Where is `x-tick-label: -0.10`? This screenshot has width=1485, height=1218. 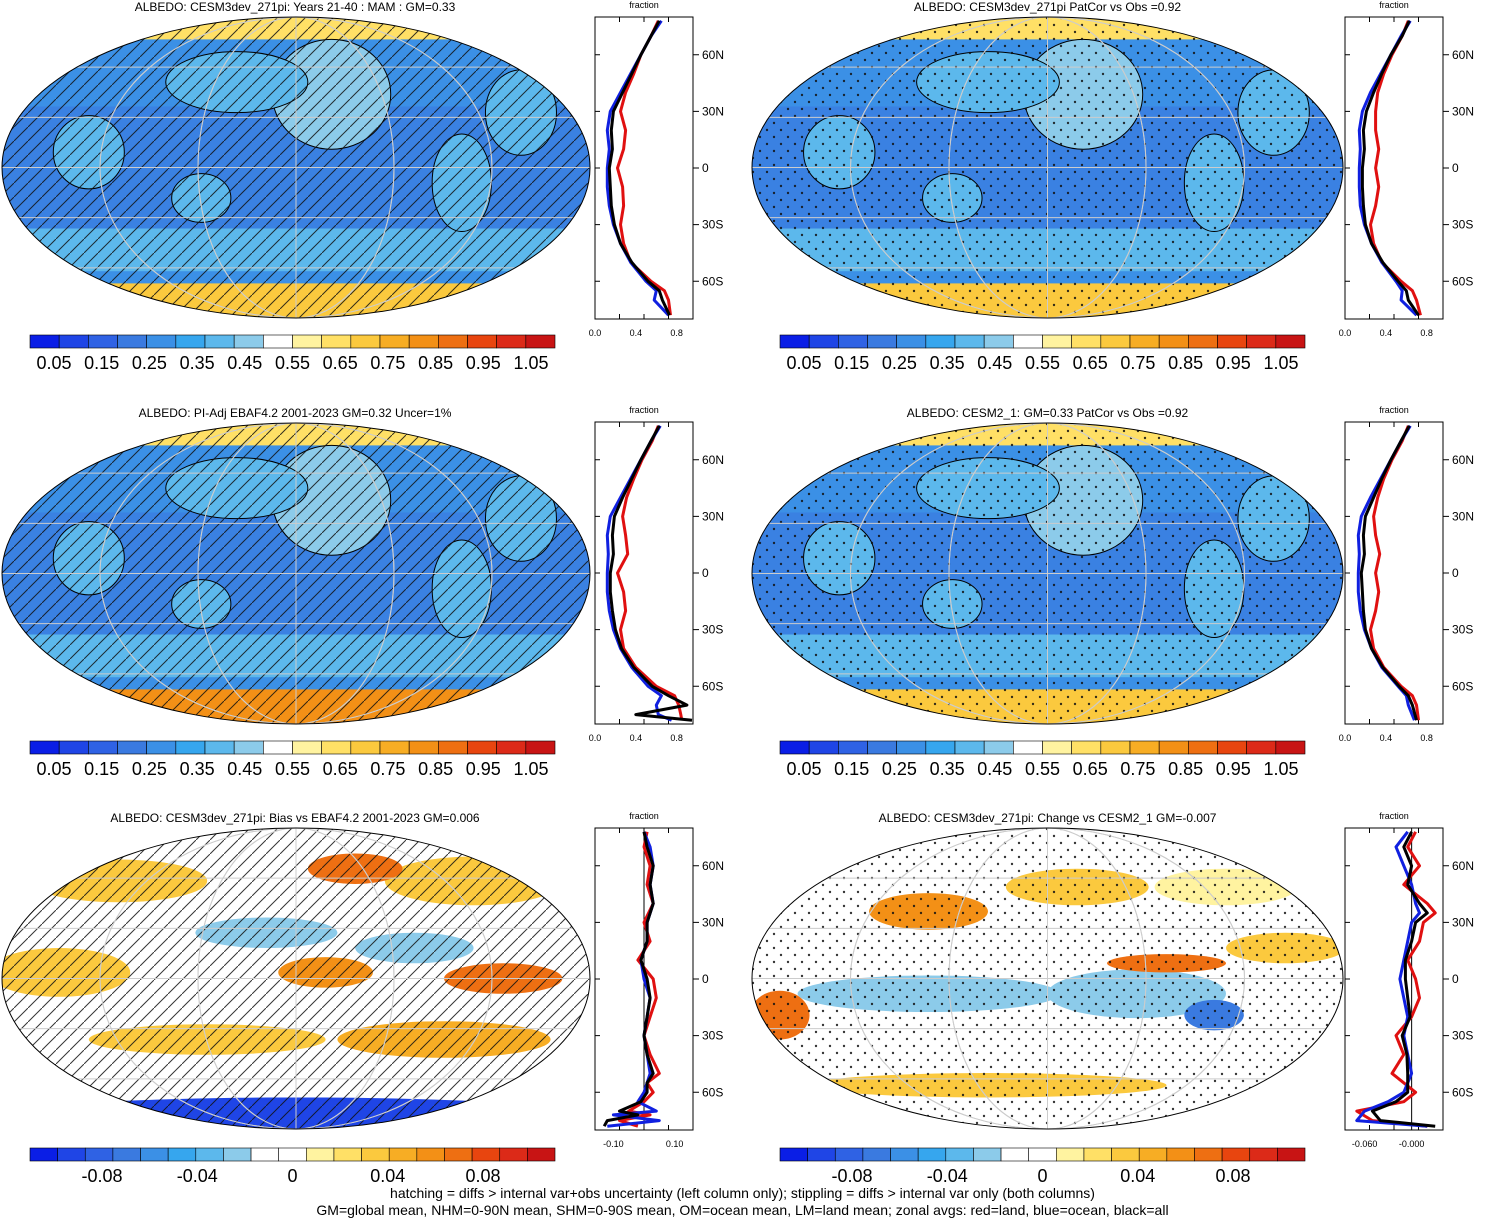
x-tick-label: -0.10 is located at coordinates (613, 1144).